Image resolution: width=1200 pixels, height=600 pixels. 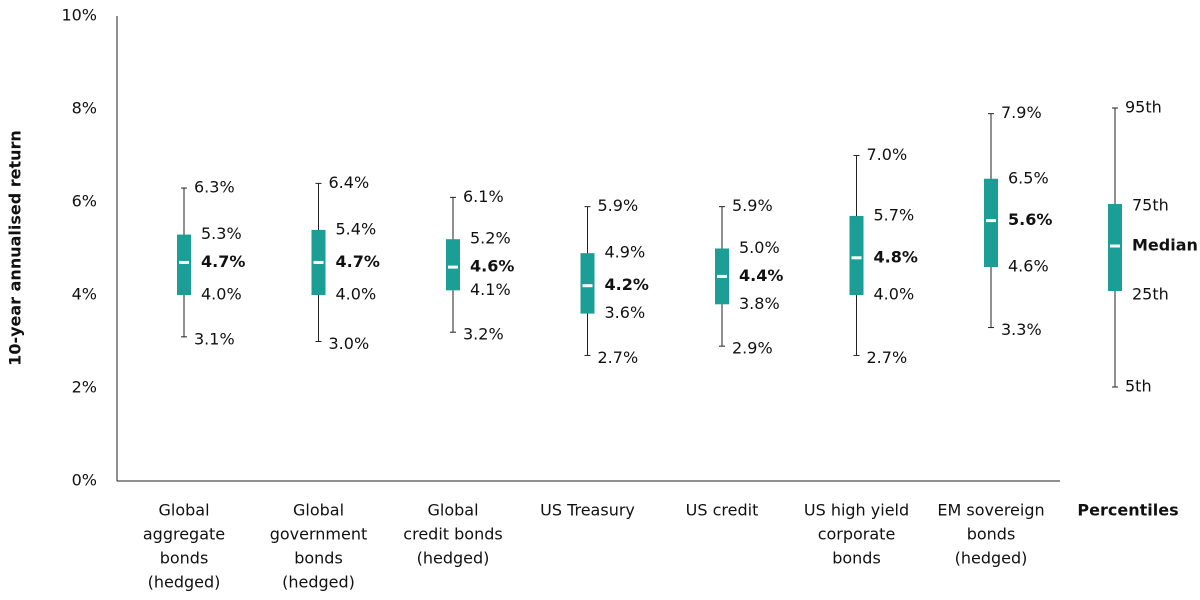 What do you see at coordinates (1150, 294) in the screenshot?
I see `legend-label: 25th` at bounding box center [1150, 294].